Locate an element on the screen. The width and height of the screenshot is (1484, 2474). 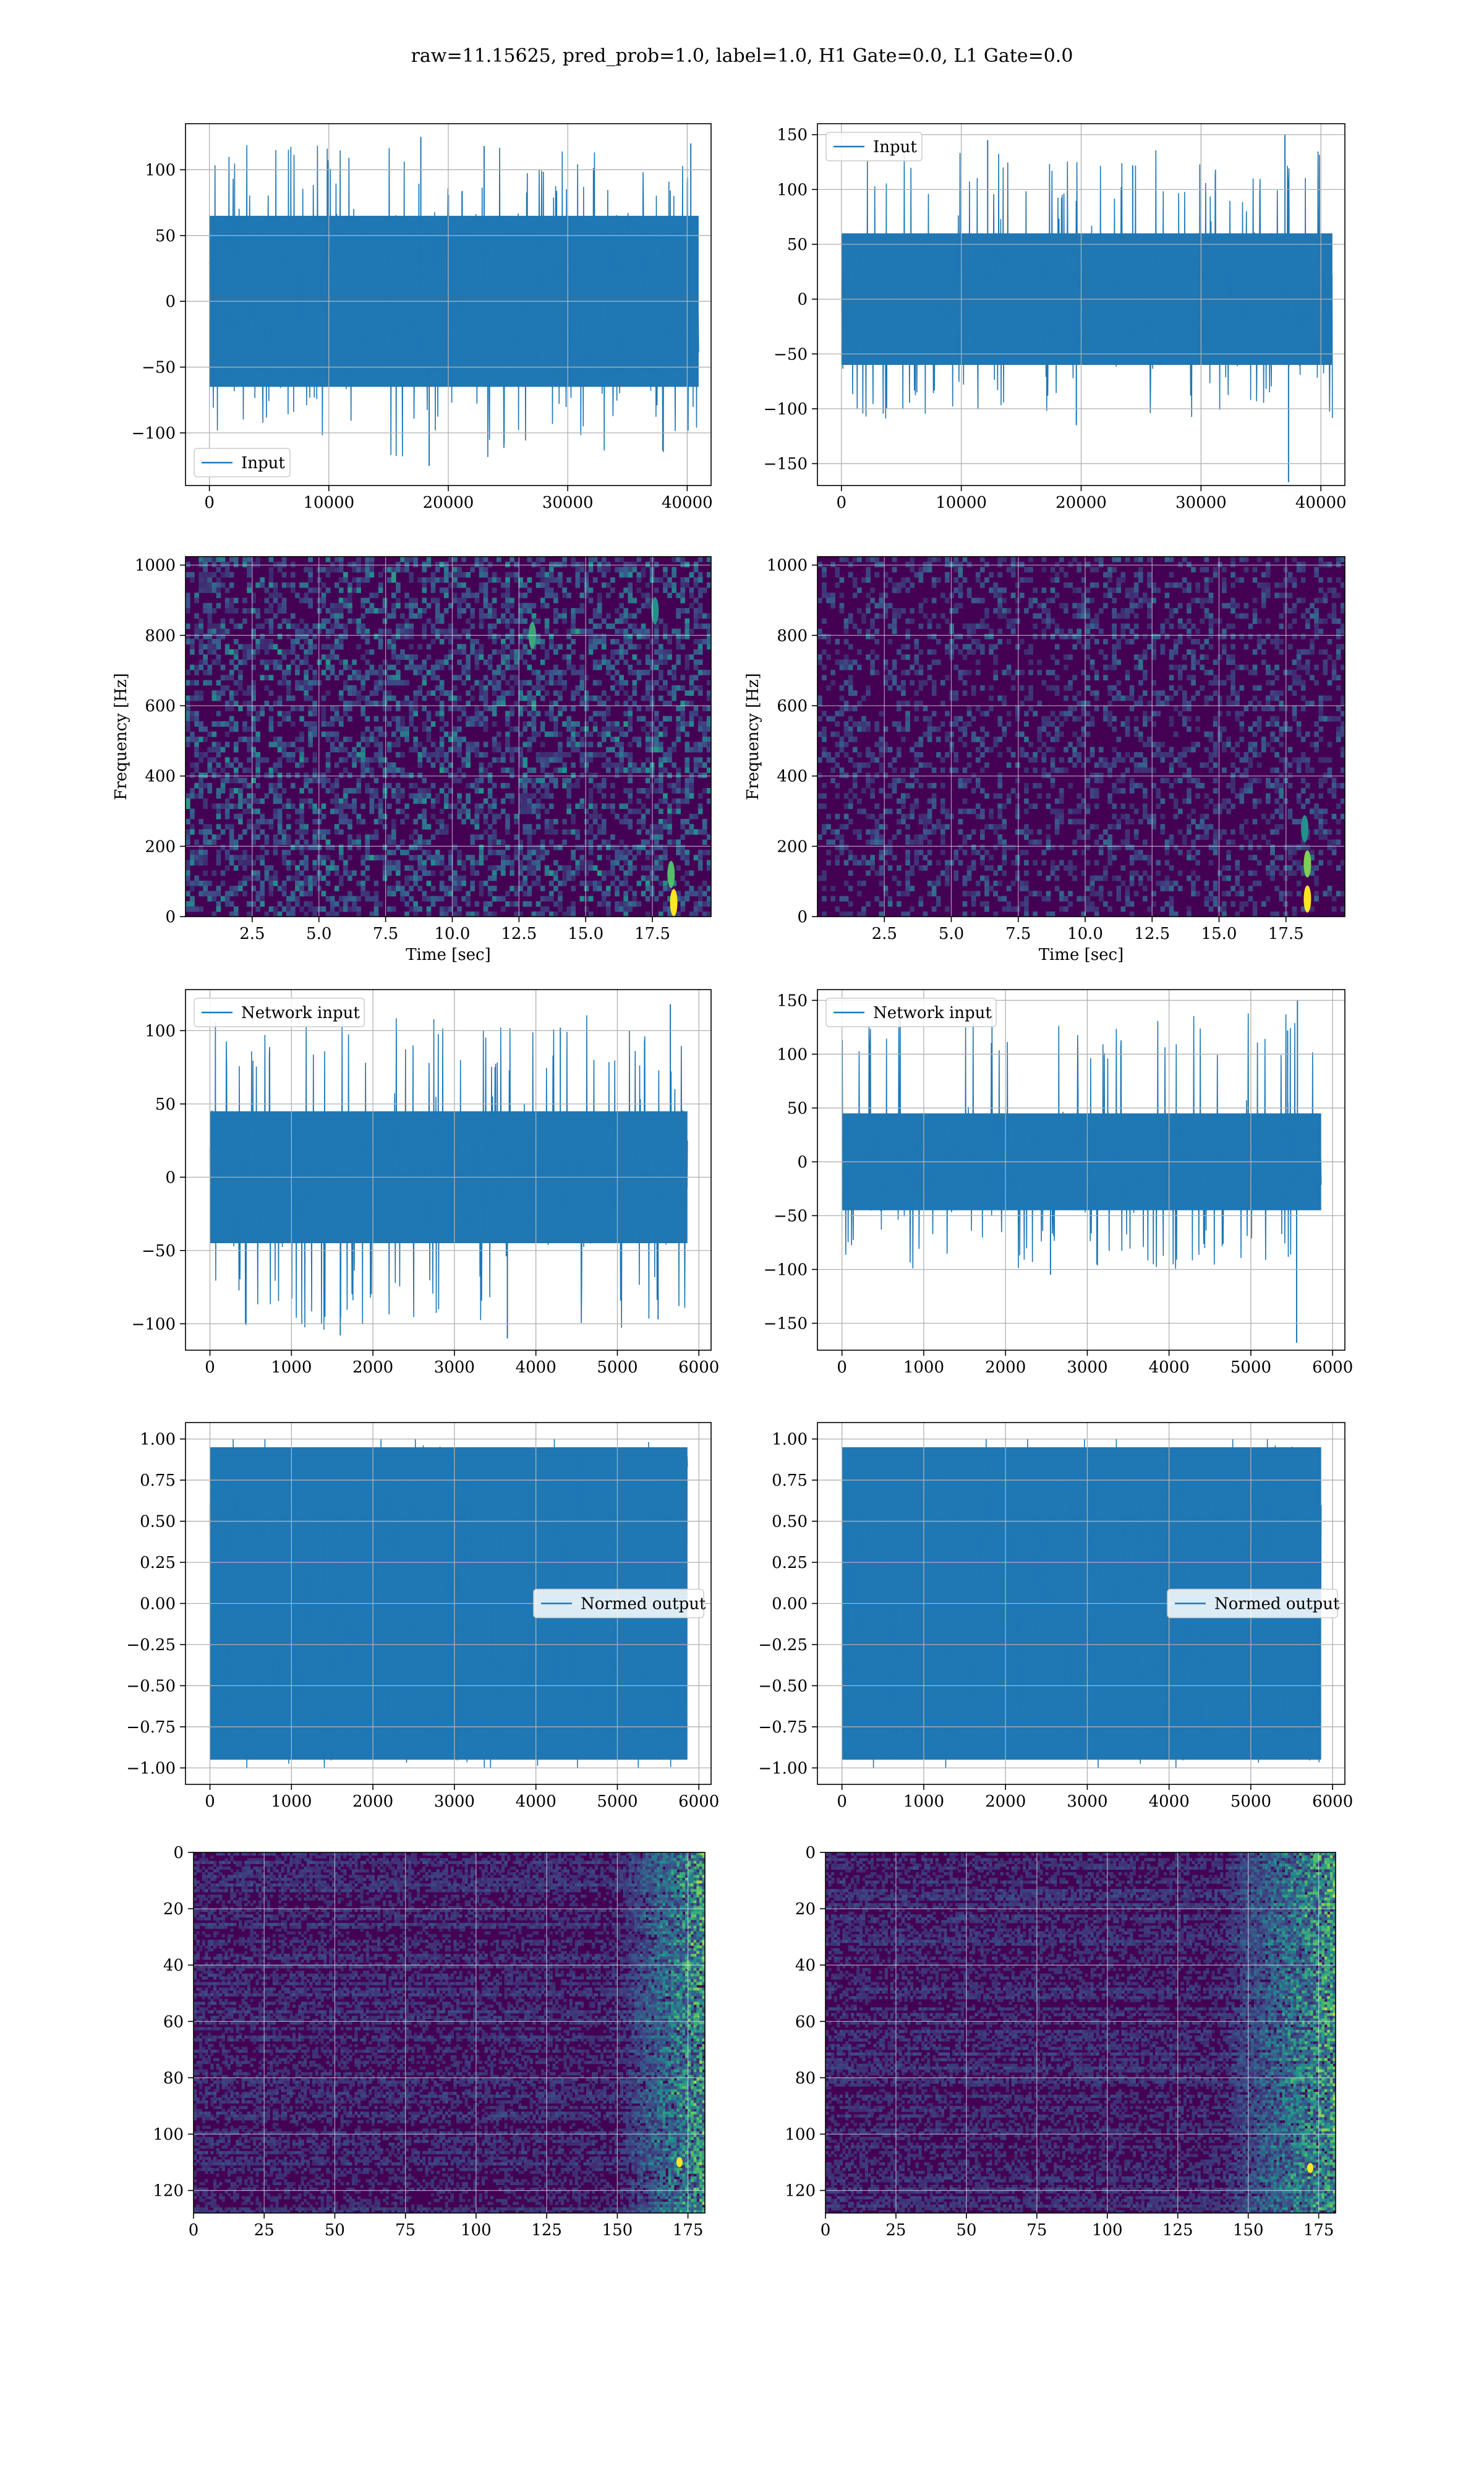
l1-input-xtick-label-4: 40000 is located at coordinates (1321, 503).